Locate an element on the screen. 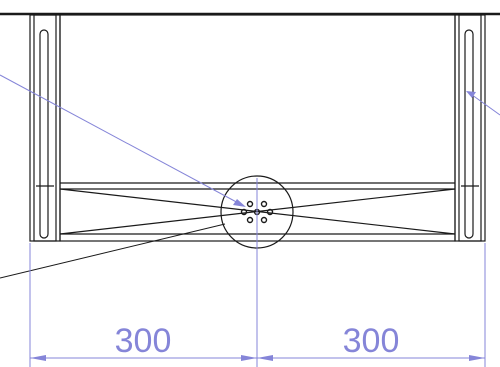  right-post-slot is located at coordinates (469, 134).